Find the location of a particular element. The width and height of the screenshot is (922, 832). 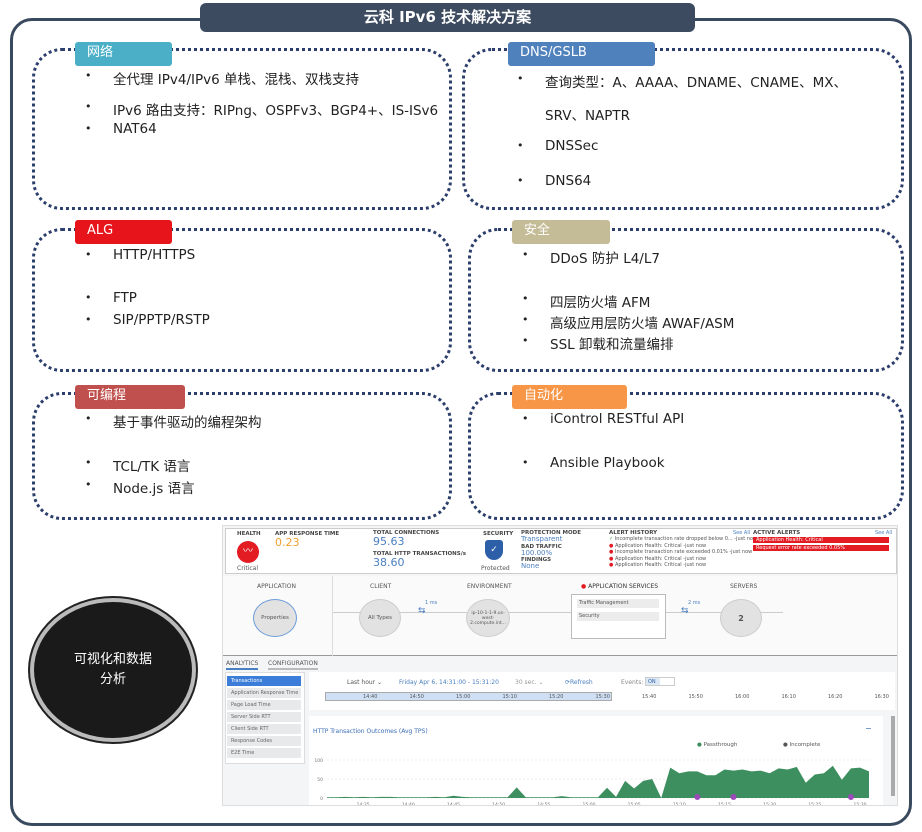

feature-item: Ansible Playbook is located at coordinates (607, 463).